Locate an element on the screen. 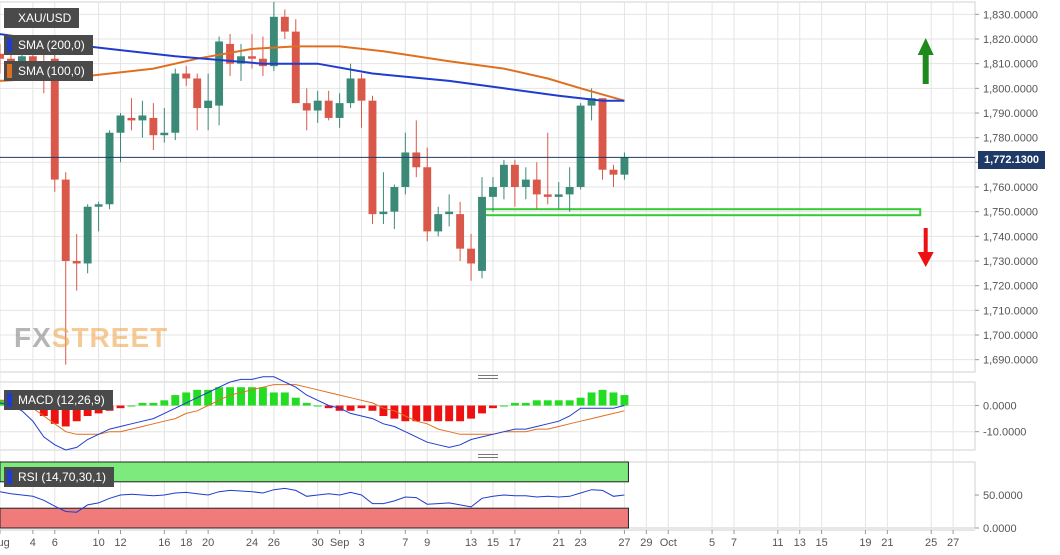 This screenshot has height=555, width=1060. time-tick-label: Oct is located at coordinates (668, 543).